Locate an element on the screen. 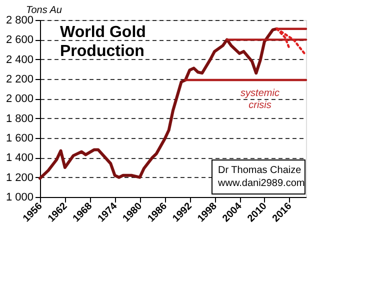 This screenshot has width=369, height=288. text: World Gold Production is located at coordinates (103, 42).